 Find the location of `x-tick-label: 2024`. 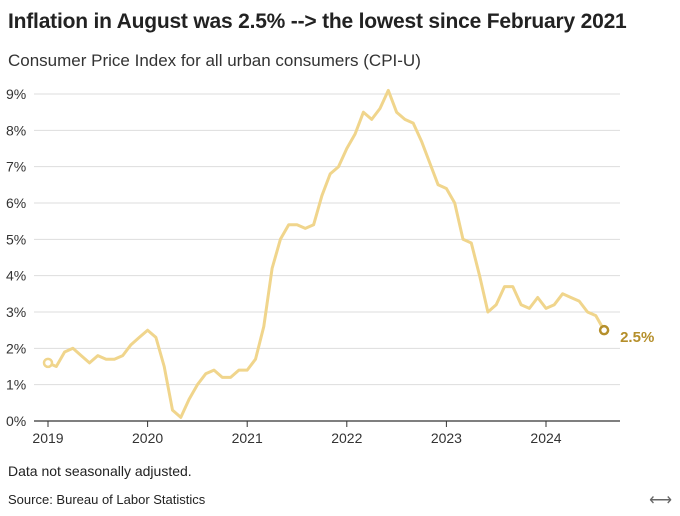

x-tick-label: 2024 is located at coordinates (545, 438).